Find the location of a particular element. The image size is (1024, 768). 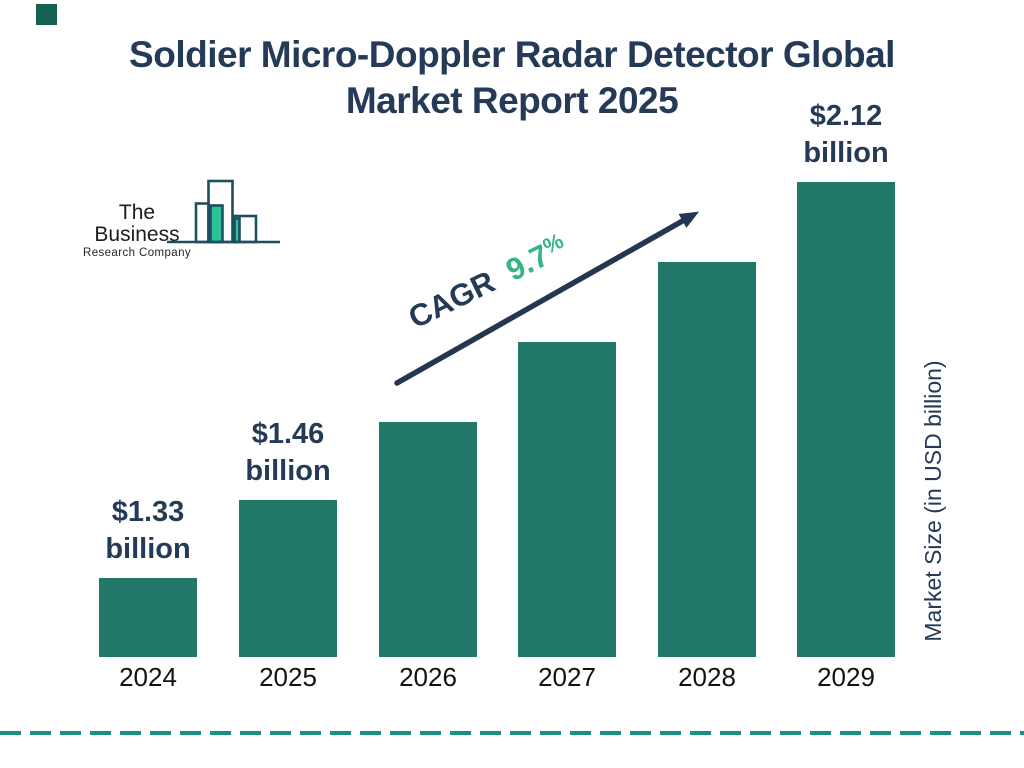

bar-2029 is located at coordinates (846, 419).